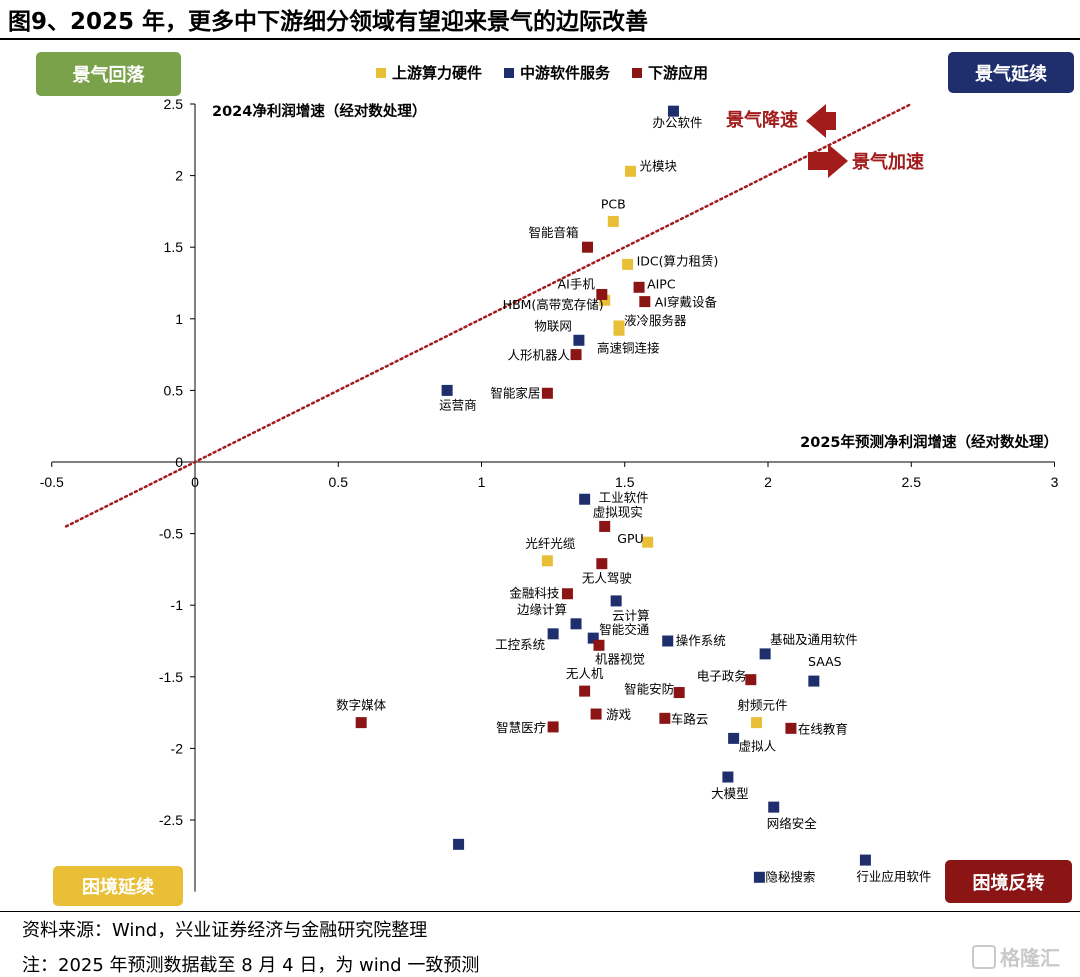 This screenshot has width=1080, height=977. Describe the element at coordinates (515, 392) in the screenshot. I see `data-point-label: 智能家居` at that location.